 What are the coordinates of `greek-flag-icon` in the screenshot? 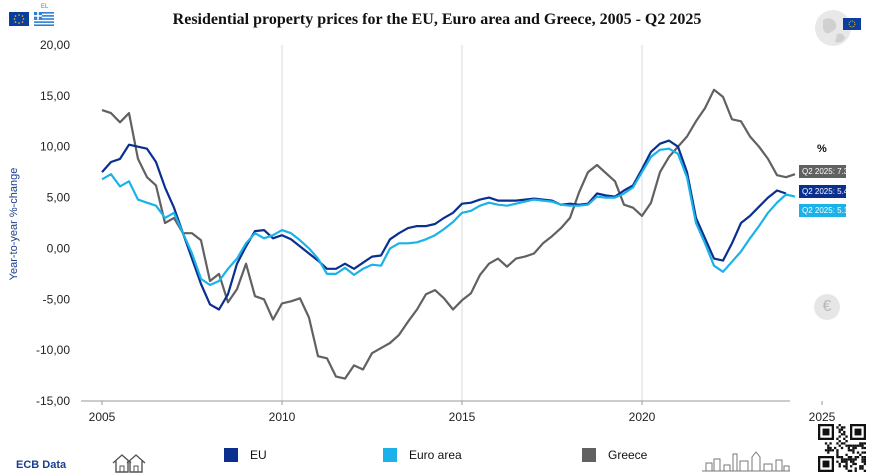 It's located at (44, 19).